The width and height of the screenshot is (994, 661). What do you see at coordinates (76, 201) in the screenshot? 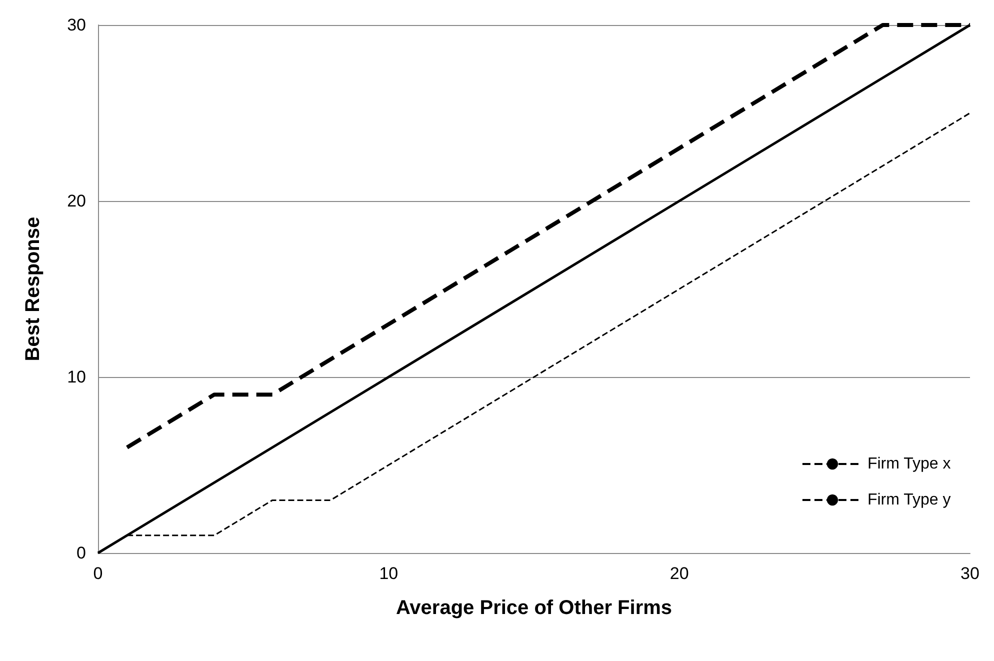
I see `y-tick-label: 20` at bounding box center [76, 201].